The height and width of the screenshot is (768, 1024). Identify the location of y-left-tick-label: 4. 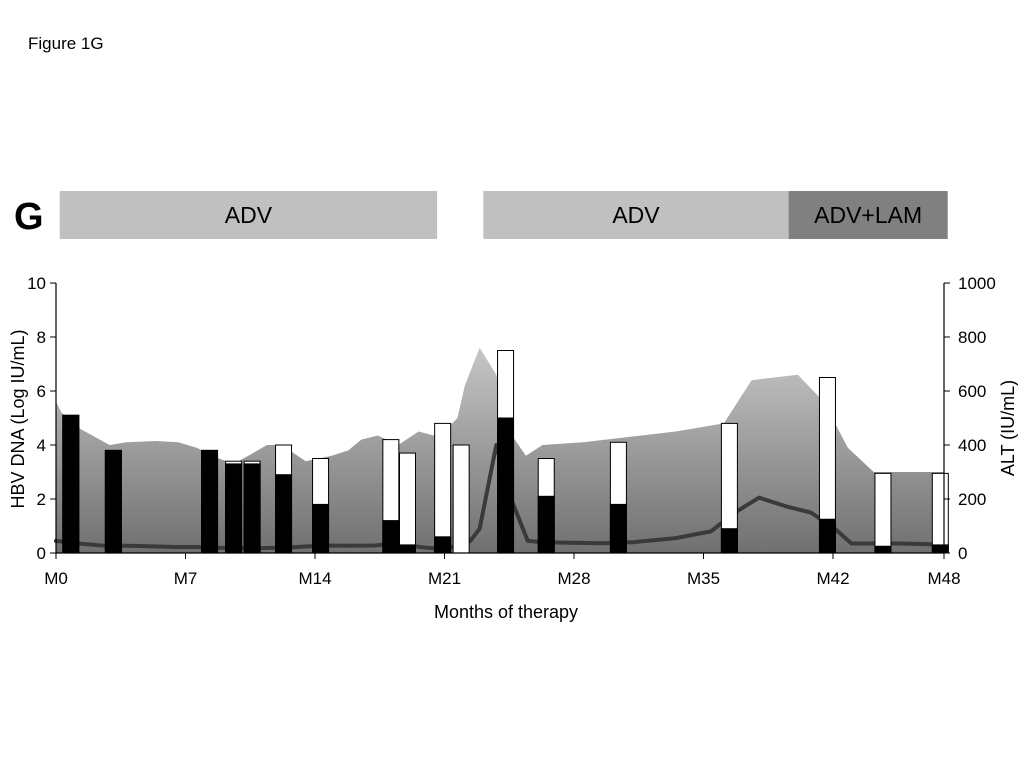
(41, 445).